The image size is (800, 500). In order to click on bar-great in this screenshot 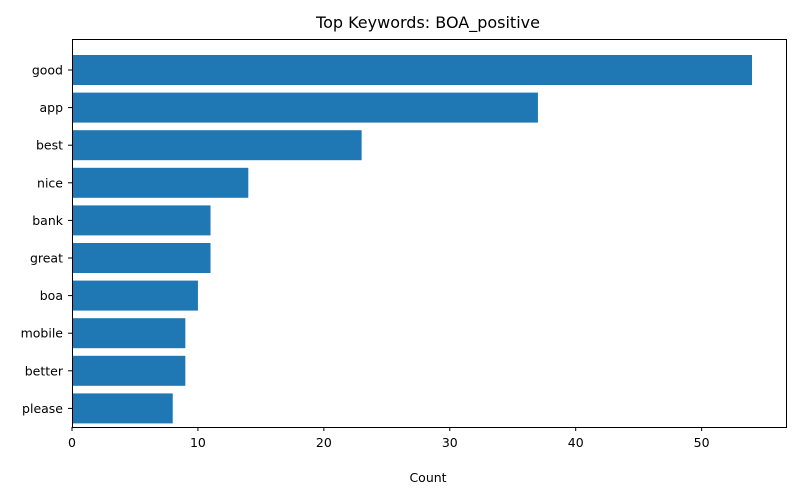, I will do `click(141, 258)`.